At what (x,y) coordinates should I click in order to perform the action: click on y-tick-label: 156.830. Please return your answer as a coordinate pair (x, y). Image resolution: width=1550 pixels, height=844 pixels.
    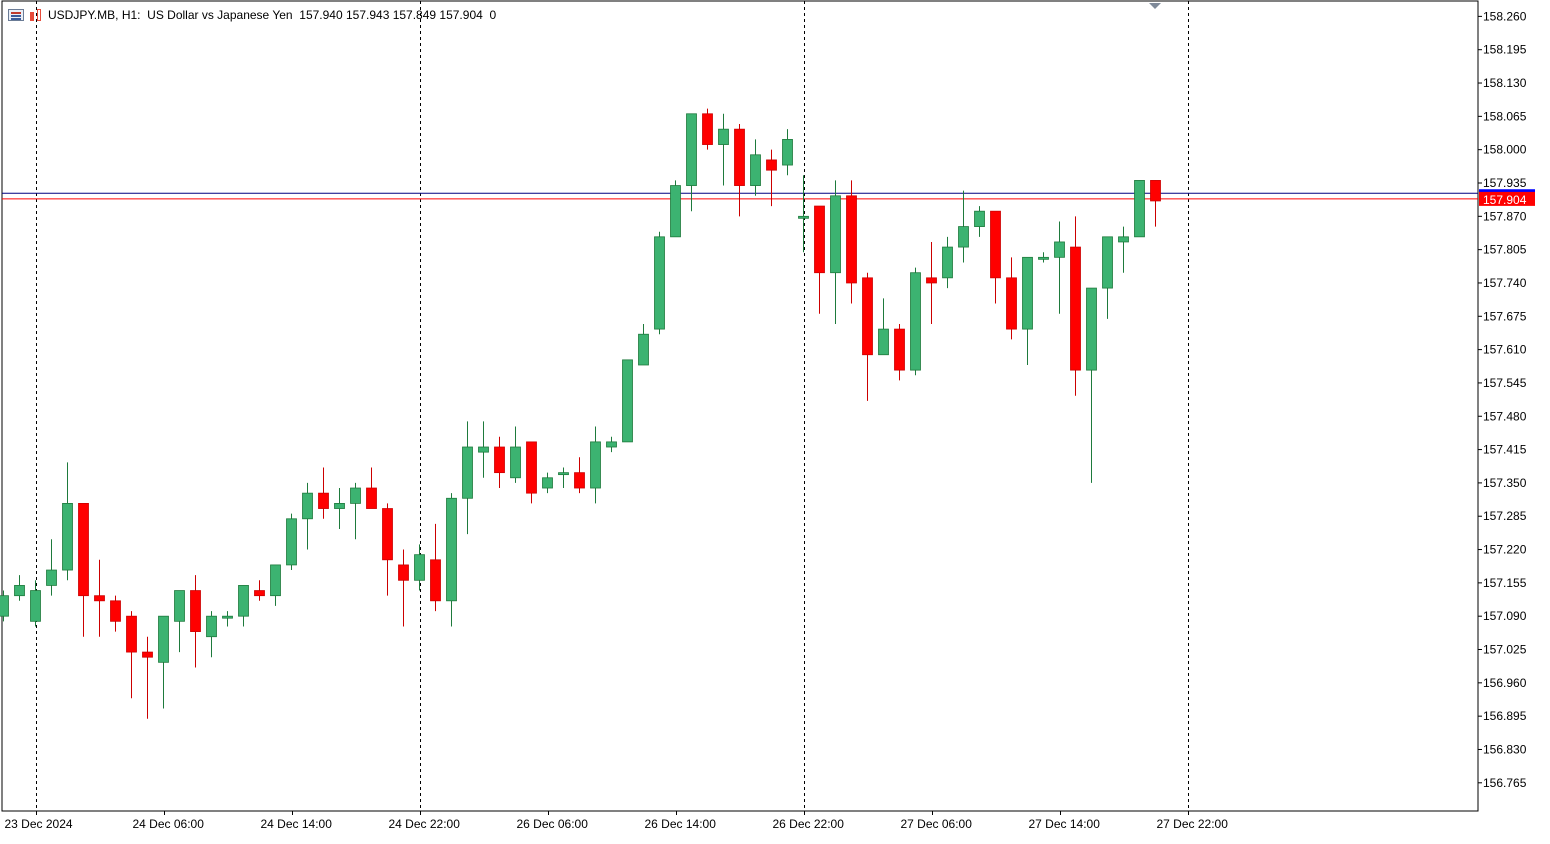
    Looking at the image, I should click on (1505, 749).